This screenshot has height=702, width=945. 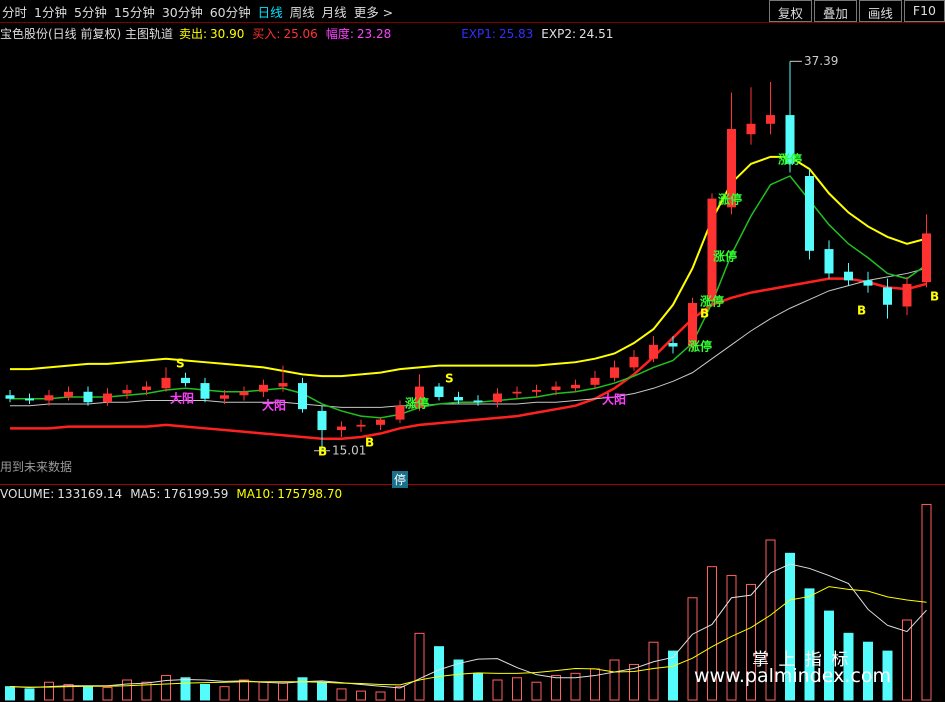 What do you see at coordinates (193, 34) in the screenshot?
I see `info-label: 卖出:` at bounding box center [193, 34].